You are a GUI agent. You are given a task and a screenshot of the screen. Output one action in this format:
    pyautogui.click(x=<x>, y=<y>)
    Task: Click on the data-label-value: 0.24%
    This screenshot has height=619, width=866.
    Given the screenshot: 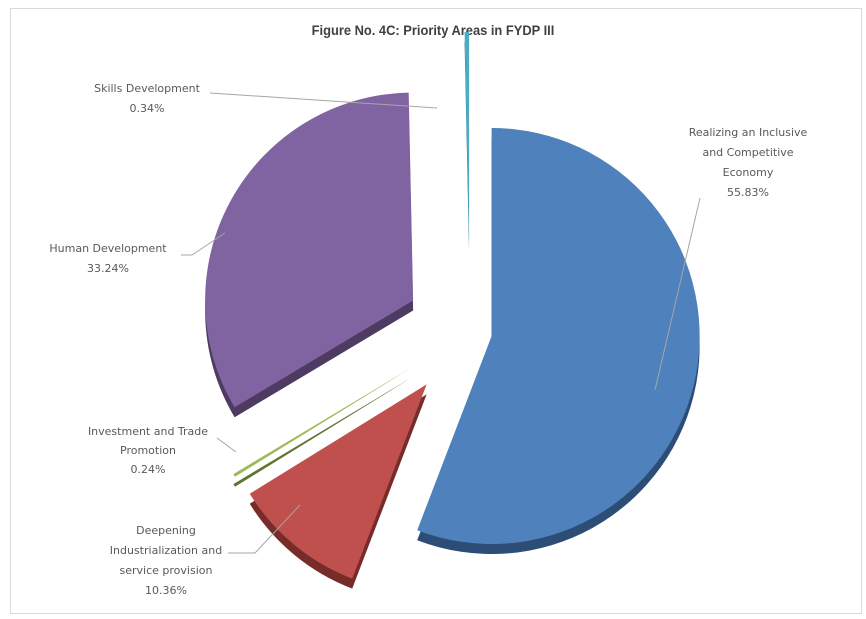 What is the action you would take?
    pyautogui.click(x=148, y=469)
    